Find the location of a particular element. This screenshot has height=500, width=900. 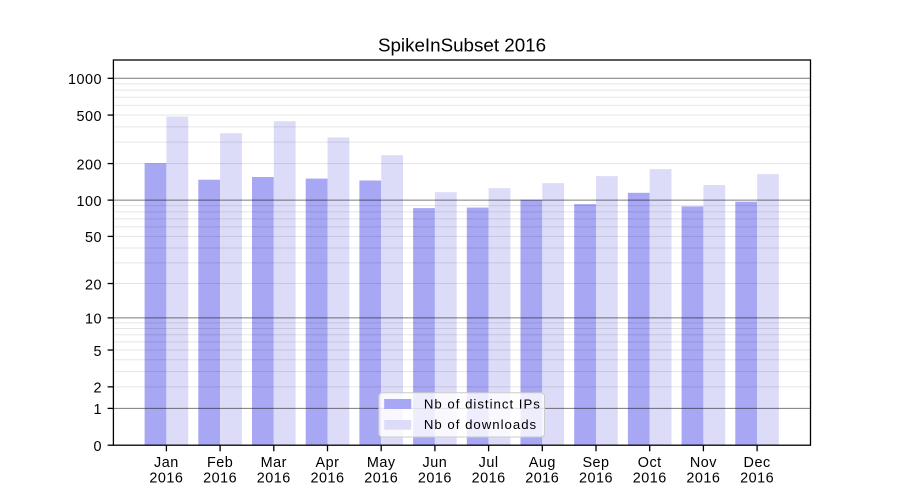

svg-text: SpikeInSubset 2016 is located at coordinates (462, 45).